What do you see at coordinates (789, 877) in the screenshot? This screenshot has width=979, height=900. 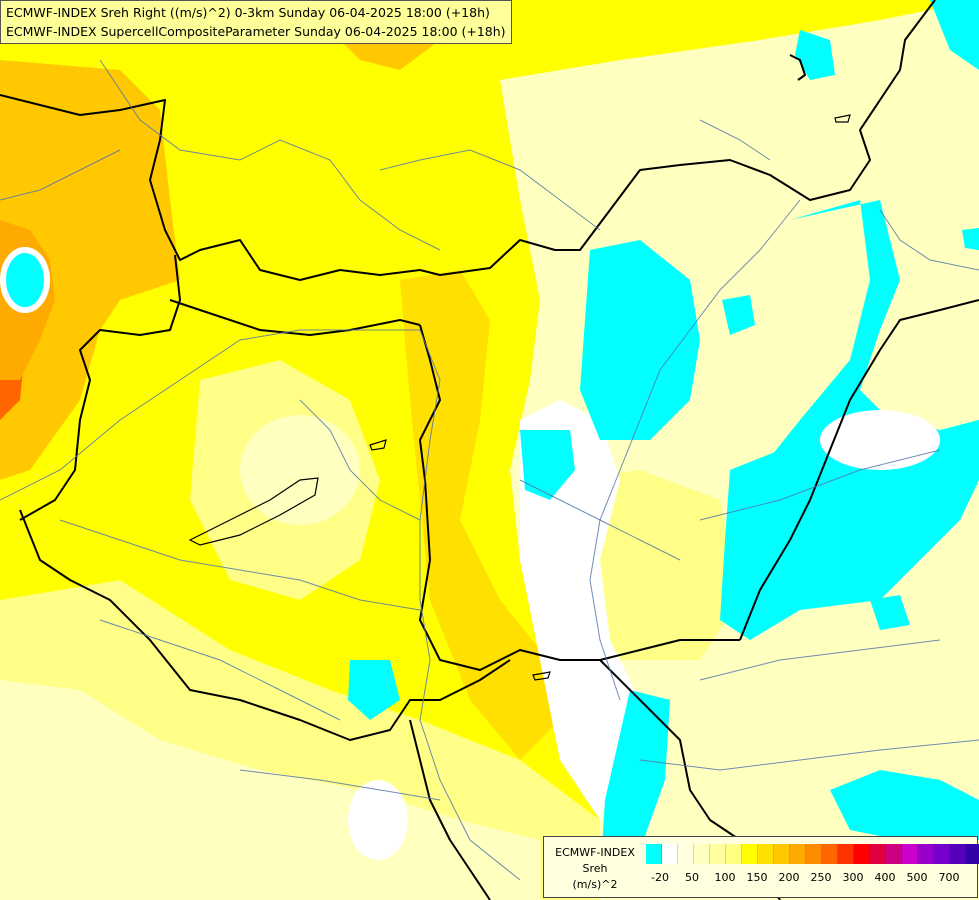 I see `legend-tick-label: 200` at bounding box center [789, 877].